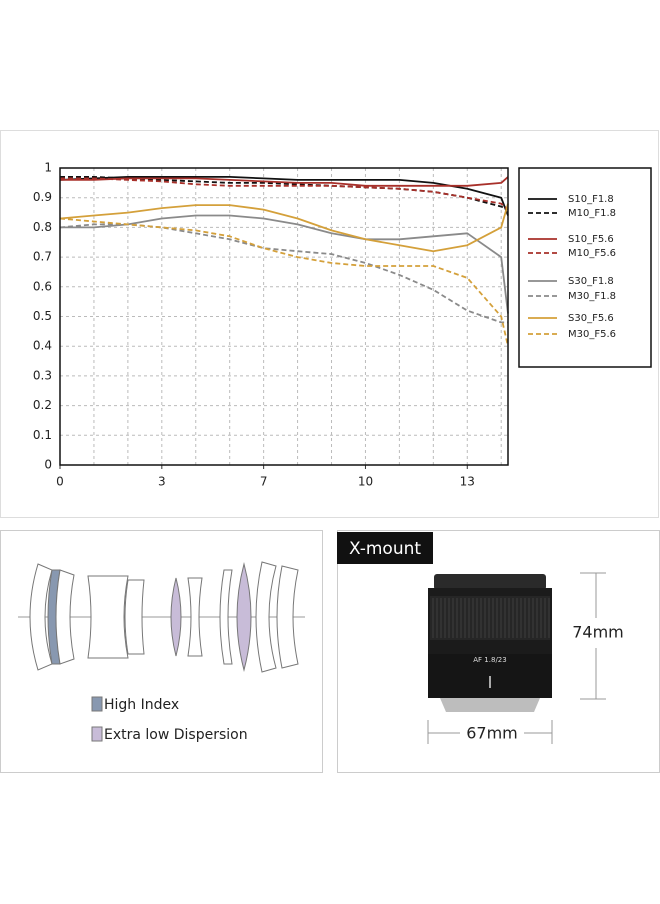 Image resolution: width=660 pixels, height=904 pixels. Describe the element at coordinates (176, 735) in the screenshot. I see `optics-legend-label: Extra low Dispersion` at that location.